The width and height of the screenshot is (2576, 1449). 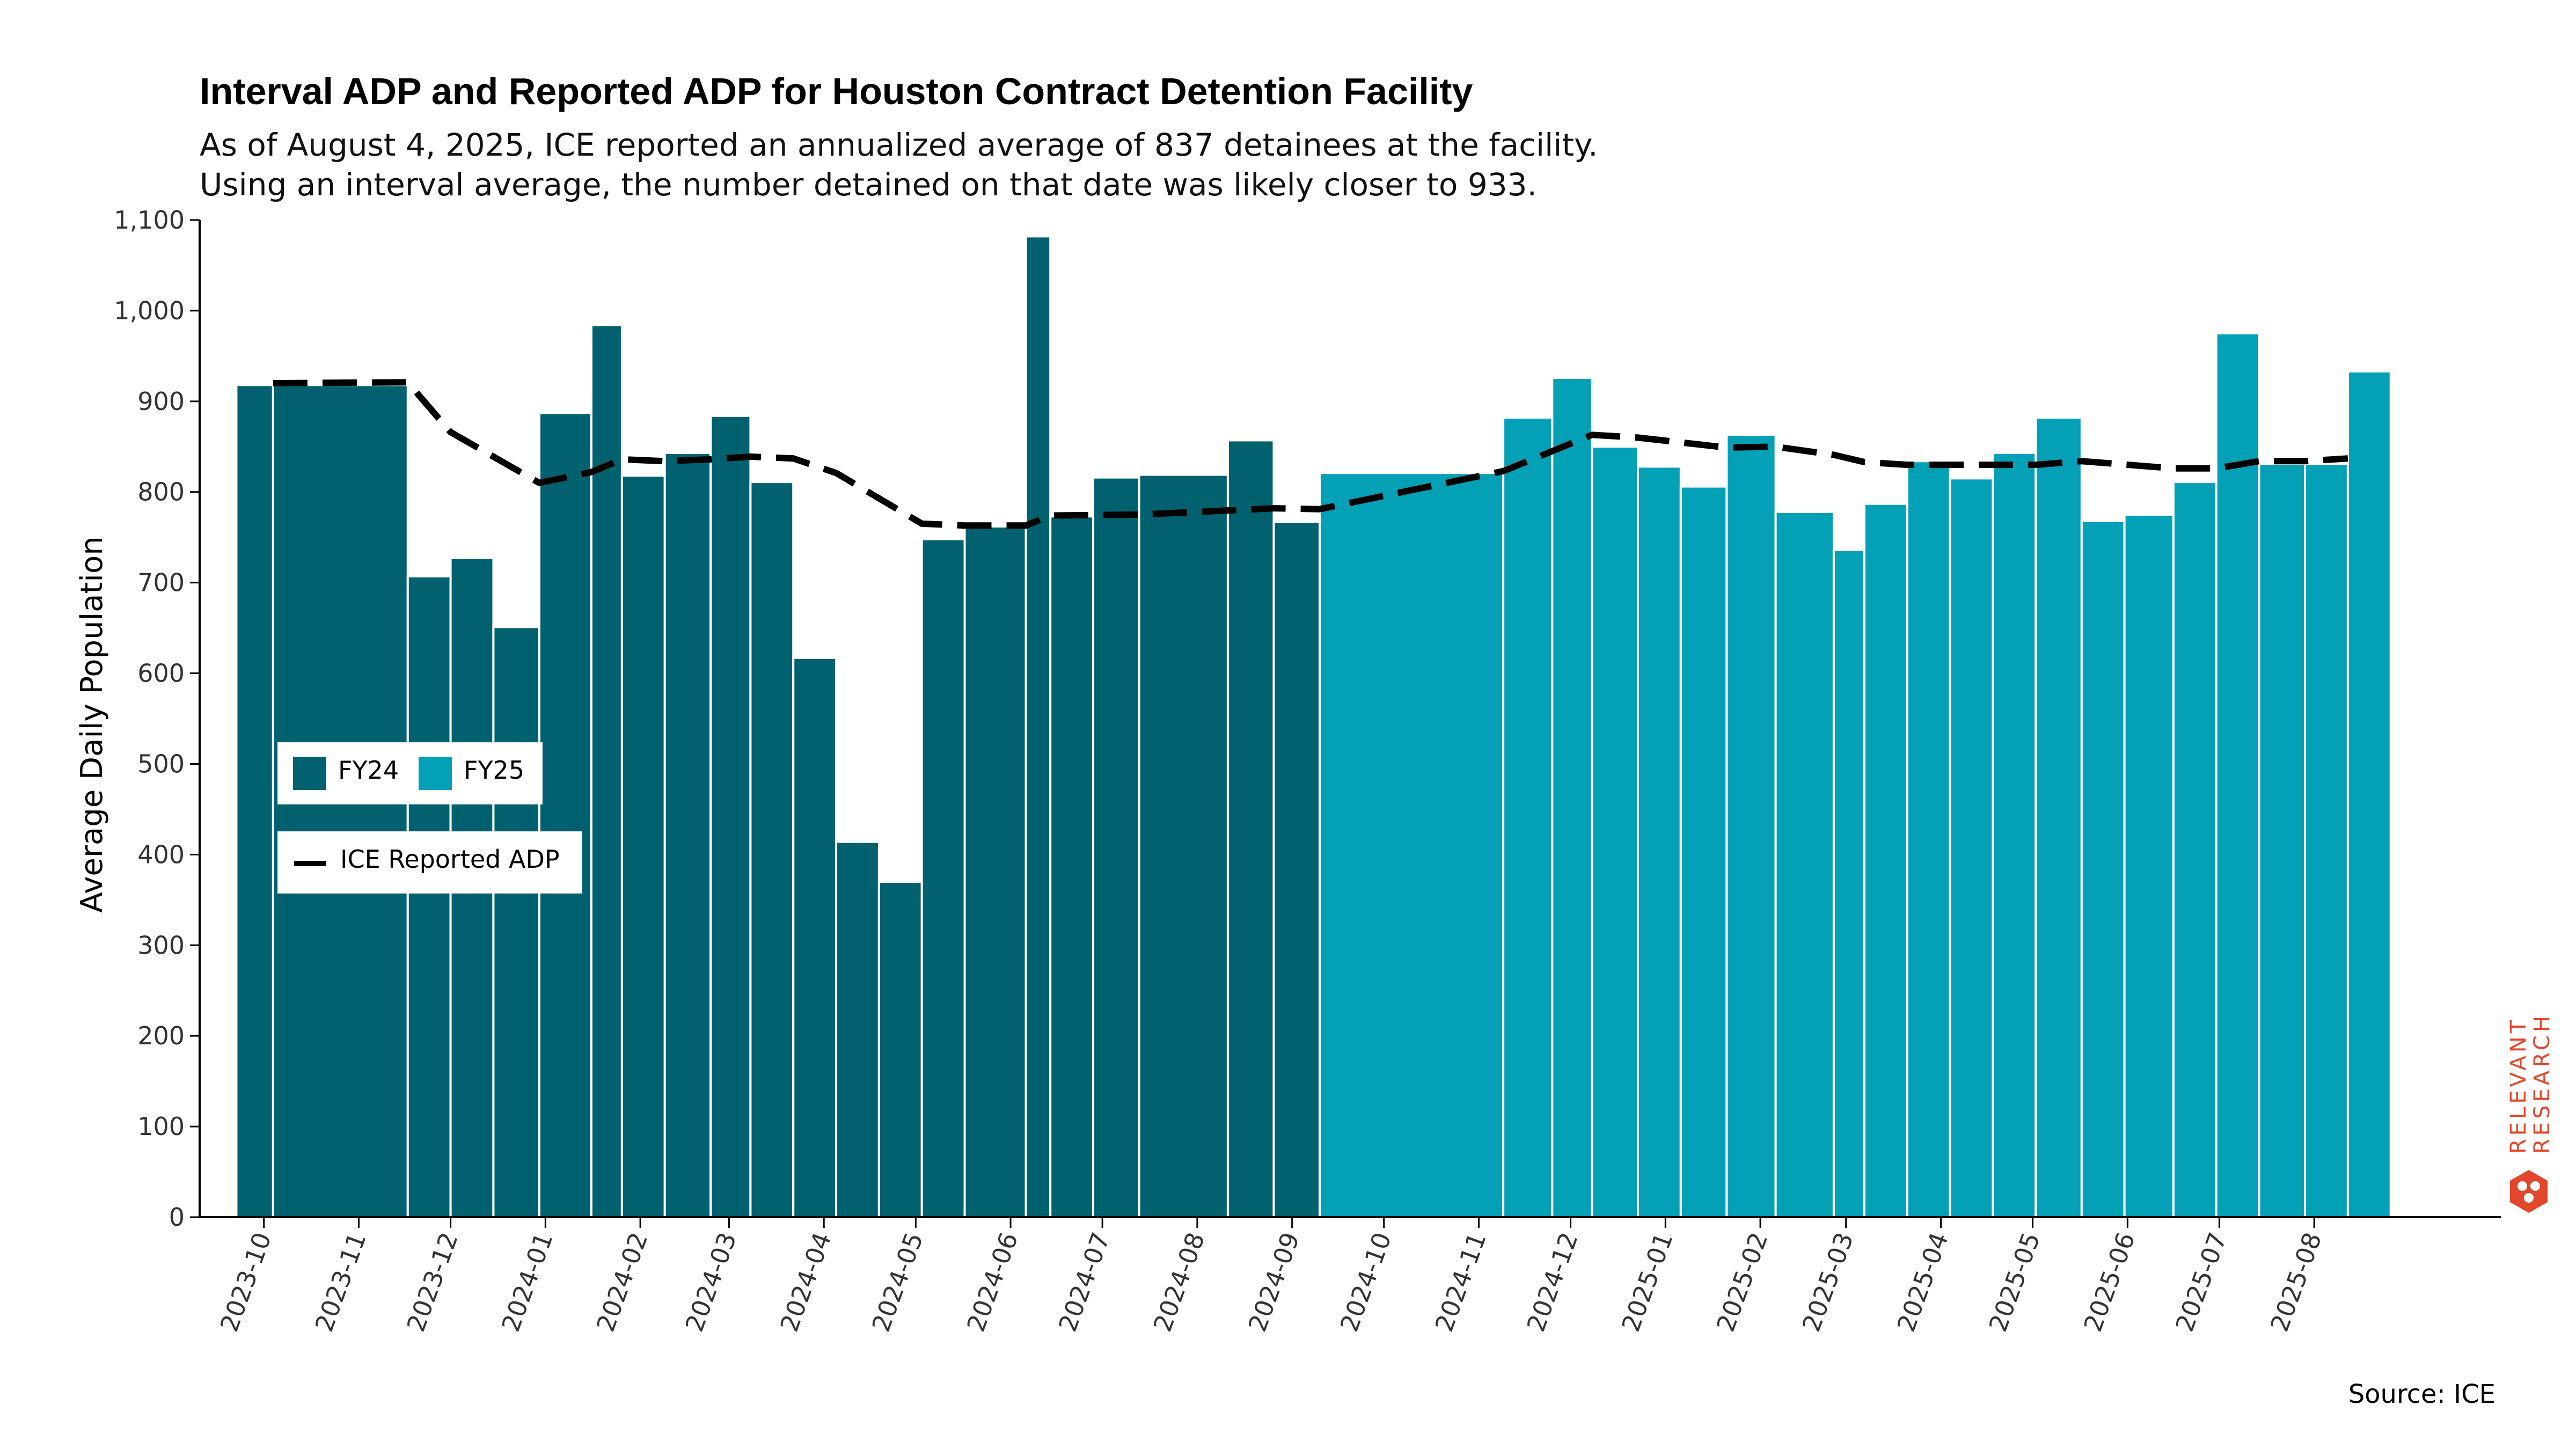 I want to click on logo-hexagon-icon, so click(x=2529, y=1191).